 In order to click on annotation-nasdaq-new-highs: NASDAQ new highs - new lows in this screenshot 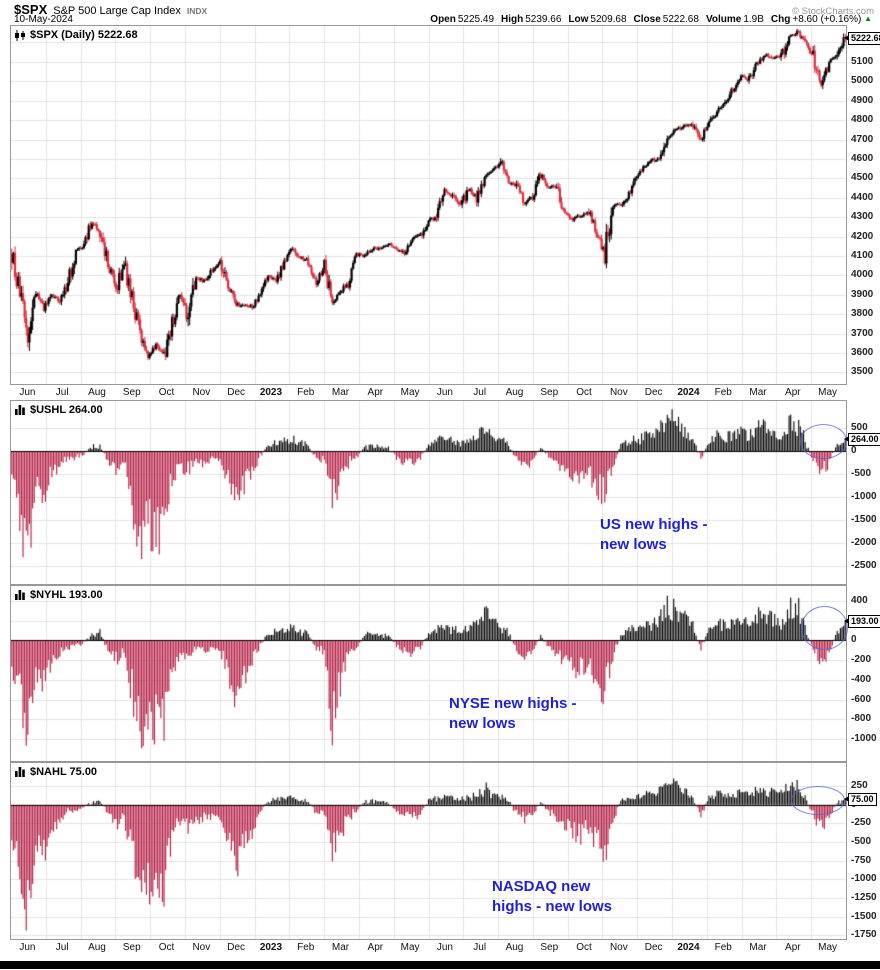, I will do `click(552, 896)`.